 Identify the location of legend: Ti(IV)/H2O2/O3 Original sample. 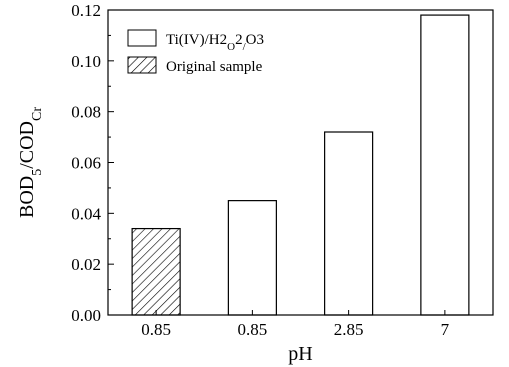
(195, 52).